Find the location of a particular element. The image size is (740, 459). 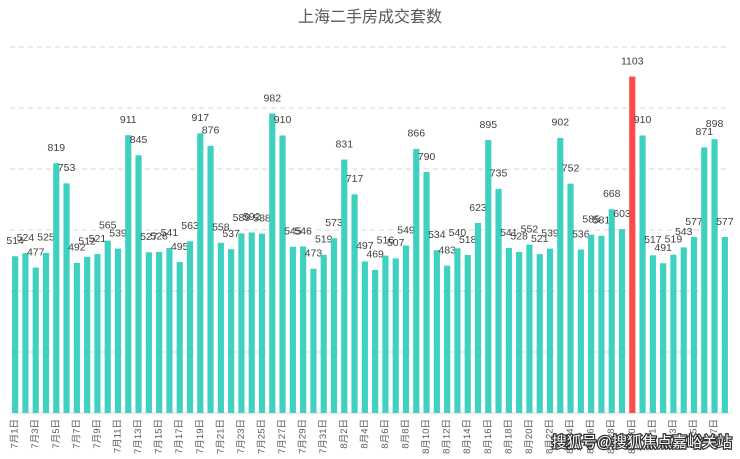

value-label: 477 is located at coordinates (36, 252).